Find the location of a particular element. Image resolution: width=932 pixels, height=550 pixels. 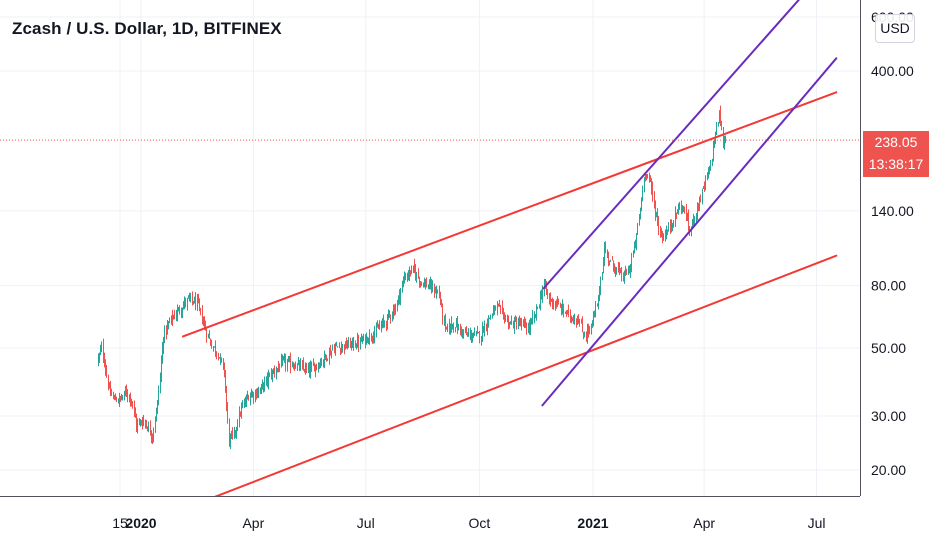

chart-title: Zcash / U.S. Dollar, 1D, BITFINEX is located at coordinates (147, 28).